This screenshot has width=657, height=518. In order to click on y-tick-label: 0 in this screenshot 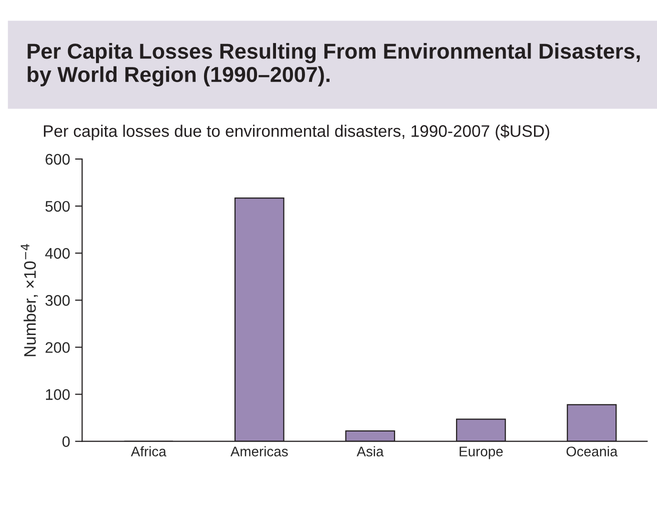, I will do `click(66, 442)`.